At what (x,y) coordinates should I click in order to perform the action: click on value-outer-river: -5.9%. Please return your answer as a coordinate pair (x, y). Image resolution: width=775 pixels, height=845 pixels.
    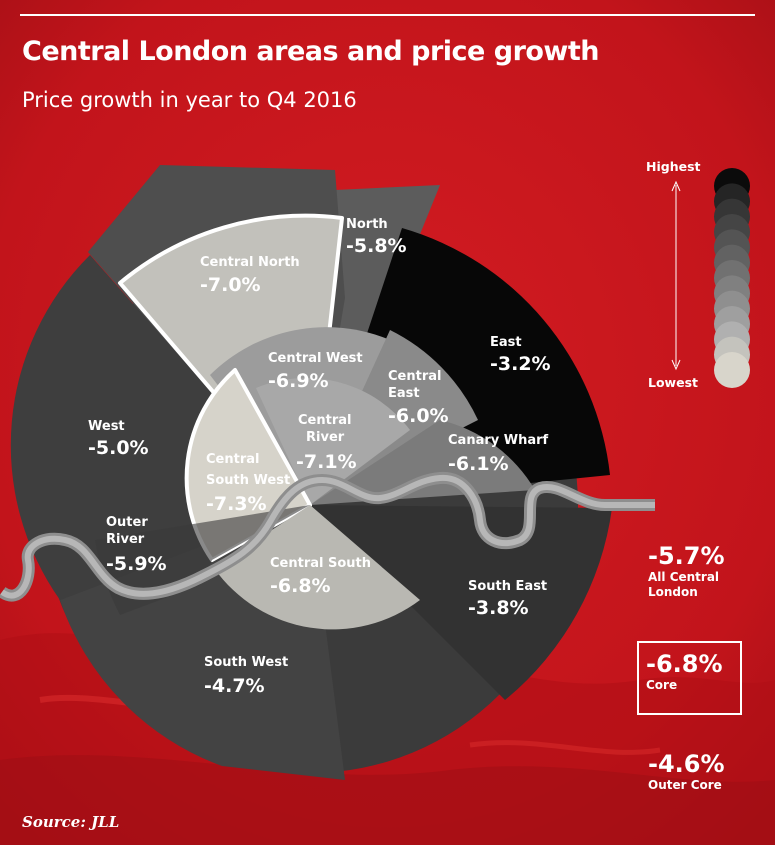
    Looking at the image, I should click on (136, 564).